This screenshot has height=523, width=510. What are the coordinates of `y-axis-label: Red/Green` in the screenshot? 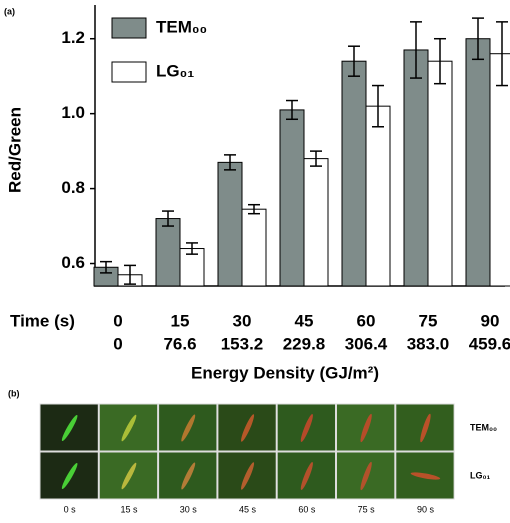 It's located at (14, 150).